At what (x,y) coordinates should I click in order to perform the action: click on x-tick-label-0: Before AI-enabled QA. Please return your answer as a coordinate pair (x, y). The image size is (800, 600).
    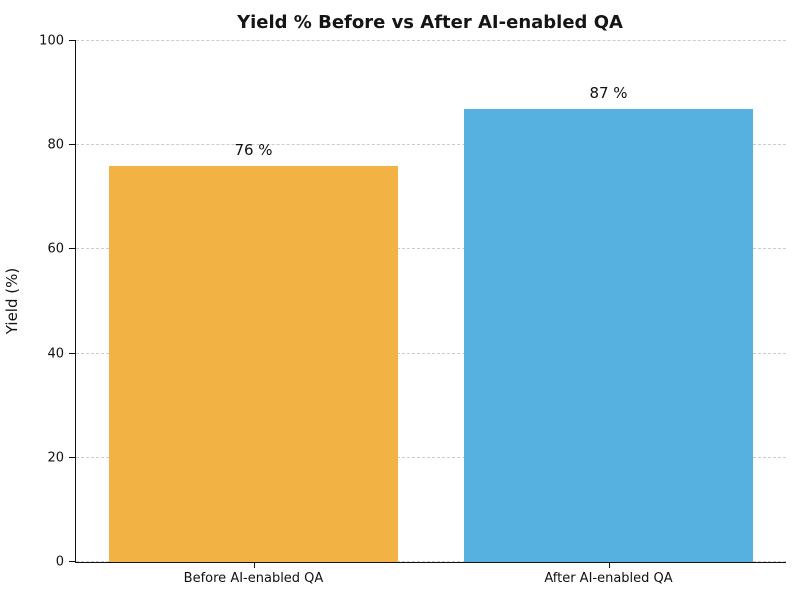
    Looking at the image, I should click on (253, 578).